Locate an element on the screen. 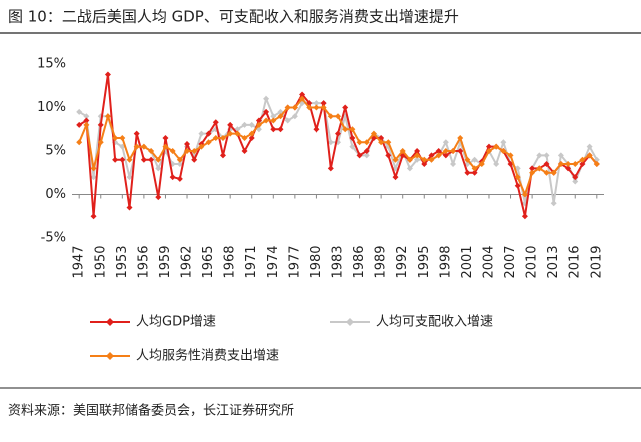  x-tick-label: 1992 is located at coordinates (402, 261).